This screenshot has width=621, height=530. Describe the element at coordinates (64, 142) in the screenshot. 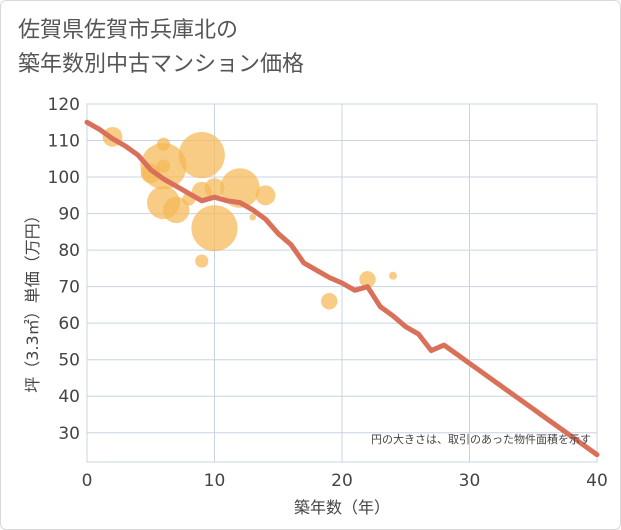

I see `y-tick-label: 110` at that location.